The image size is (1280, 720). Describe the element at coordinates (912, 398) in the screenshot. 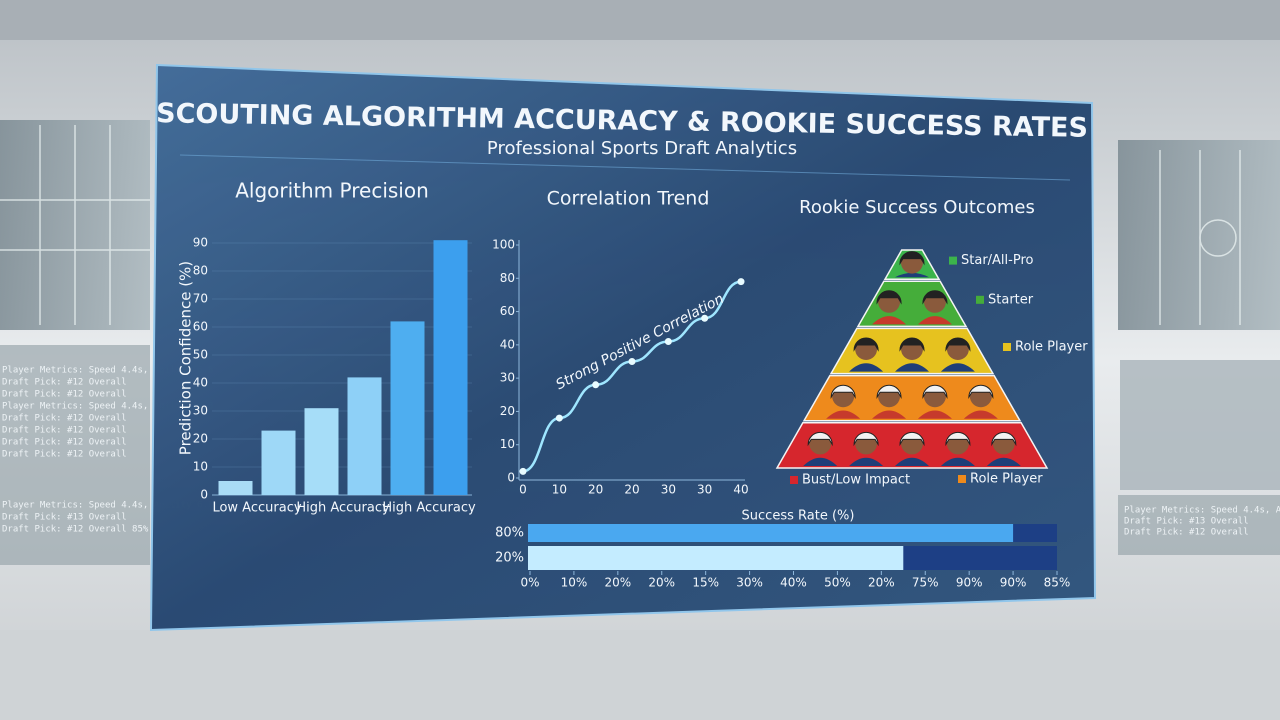

I see `pyramid-tier` at that location.